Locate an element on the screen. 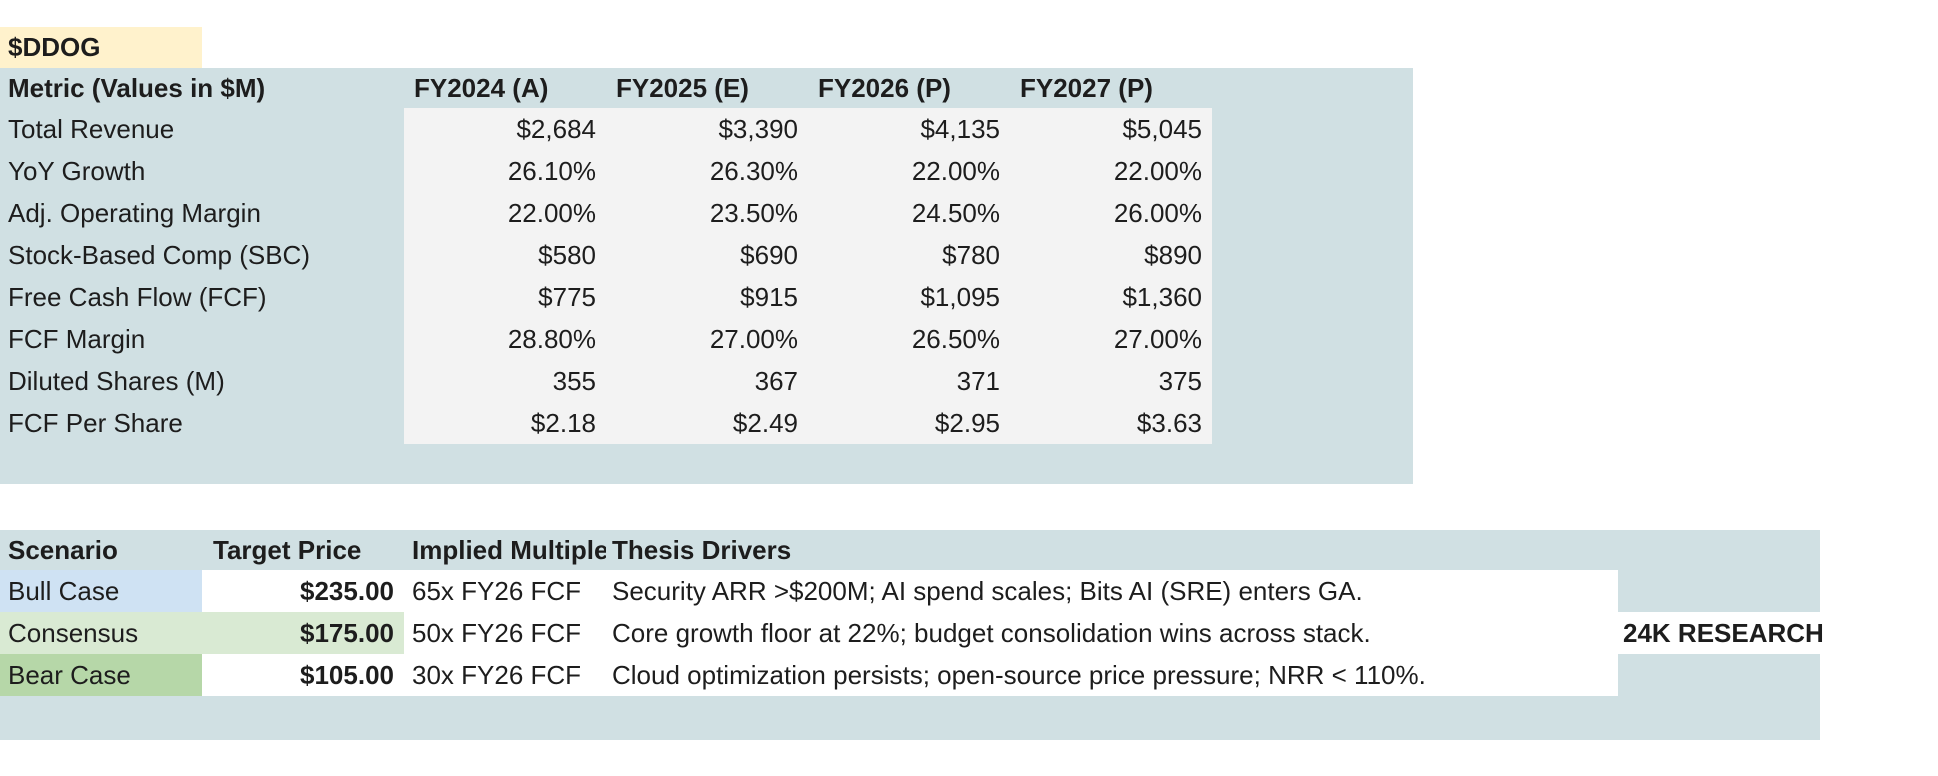 The image size is (1938, 776). metrics-header-fy2024: FY2024 (A) is located at coordinates (481, 88).